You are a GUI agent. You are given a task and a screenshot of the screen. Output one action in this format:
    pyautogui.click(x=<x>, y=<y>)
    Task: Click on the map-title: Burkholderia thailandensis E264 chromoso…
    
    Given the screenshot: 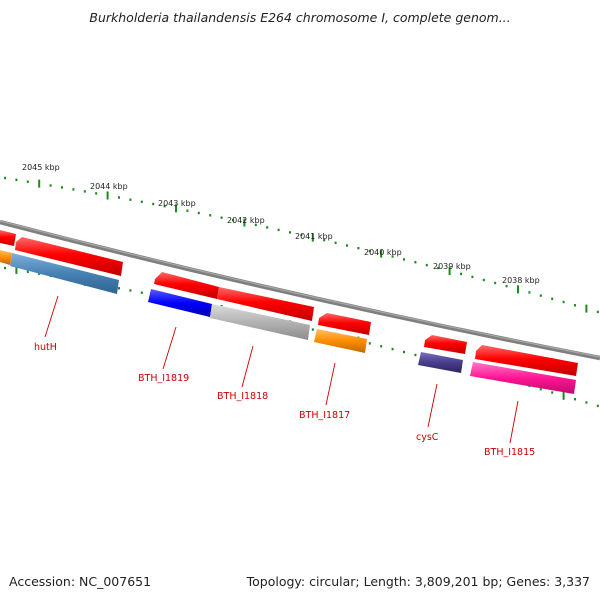 What is the action you would take?
    pyautogui.click(x=300, y=17)
    